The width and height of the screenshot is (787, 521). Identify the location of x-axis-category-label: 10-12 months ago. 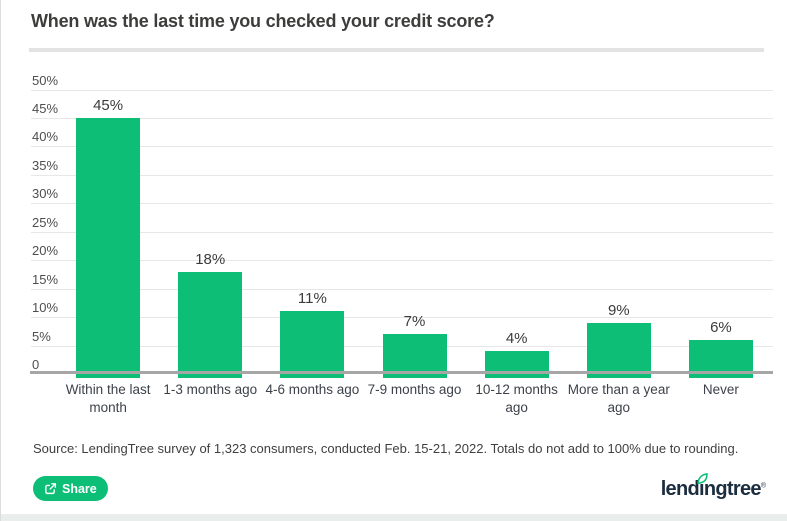
(516, 398).